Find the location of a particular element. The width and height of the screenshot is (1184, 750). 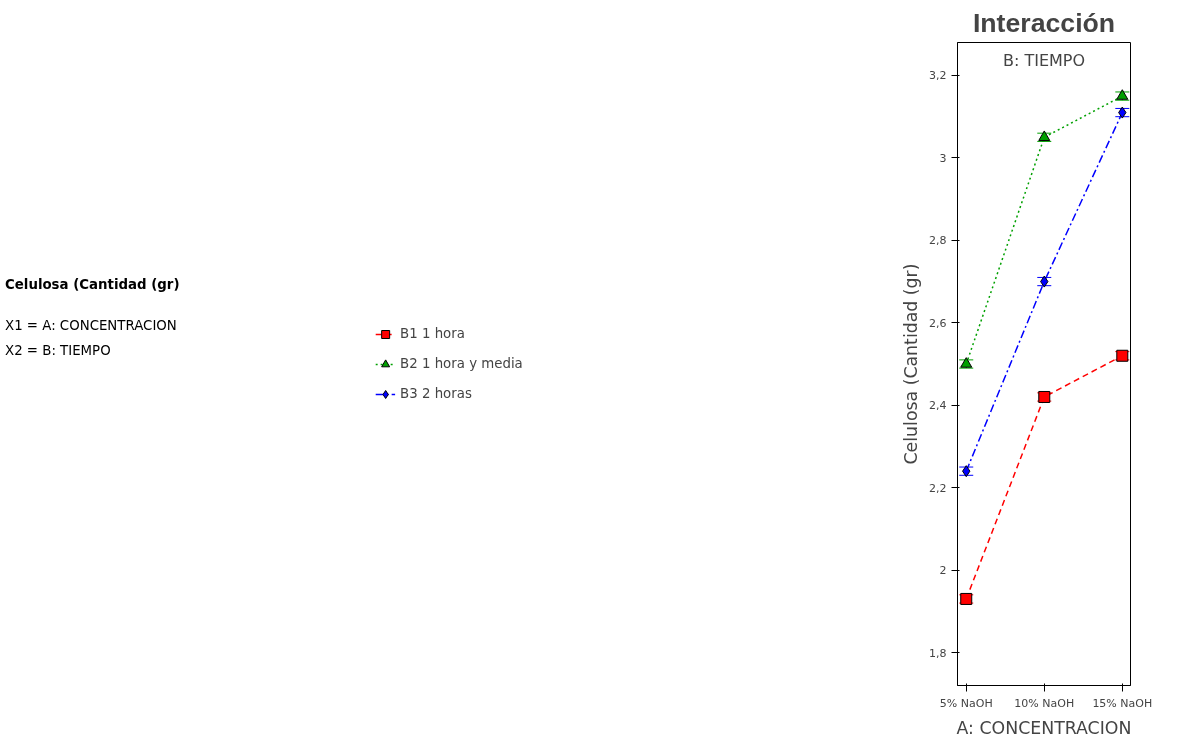

legend-label: B2 1 hora y media is located at coordinates (461, 363).